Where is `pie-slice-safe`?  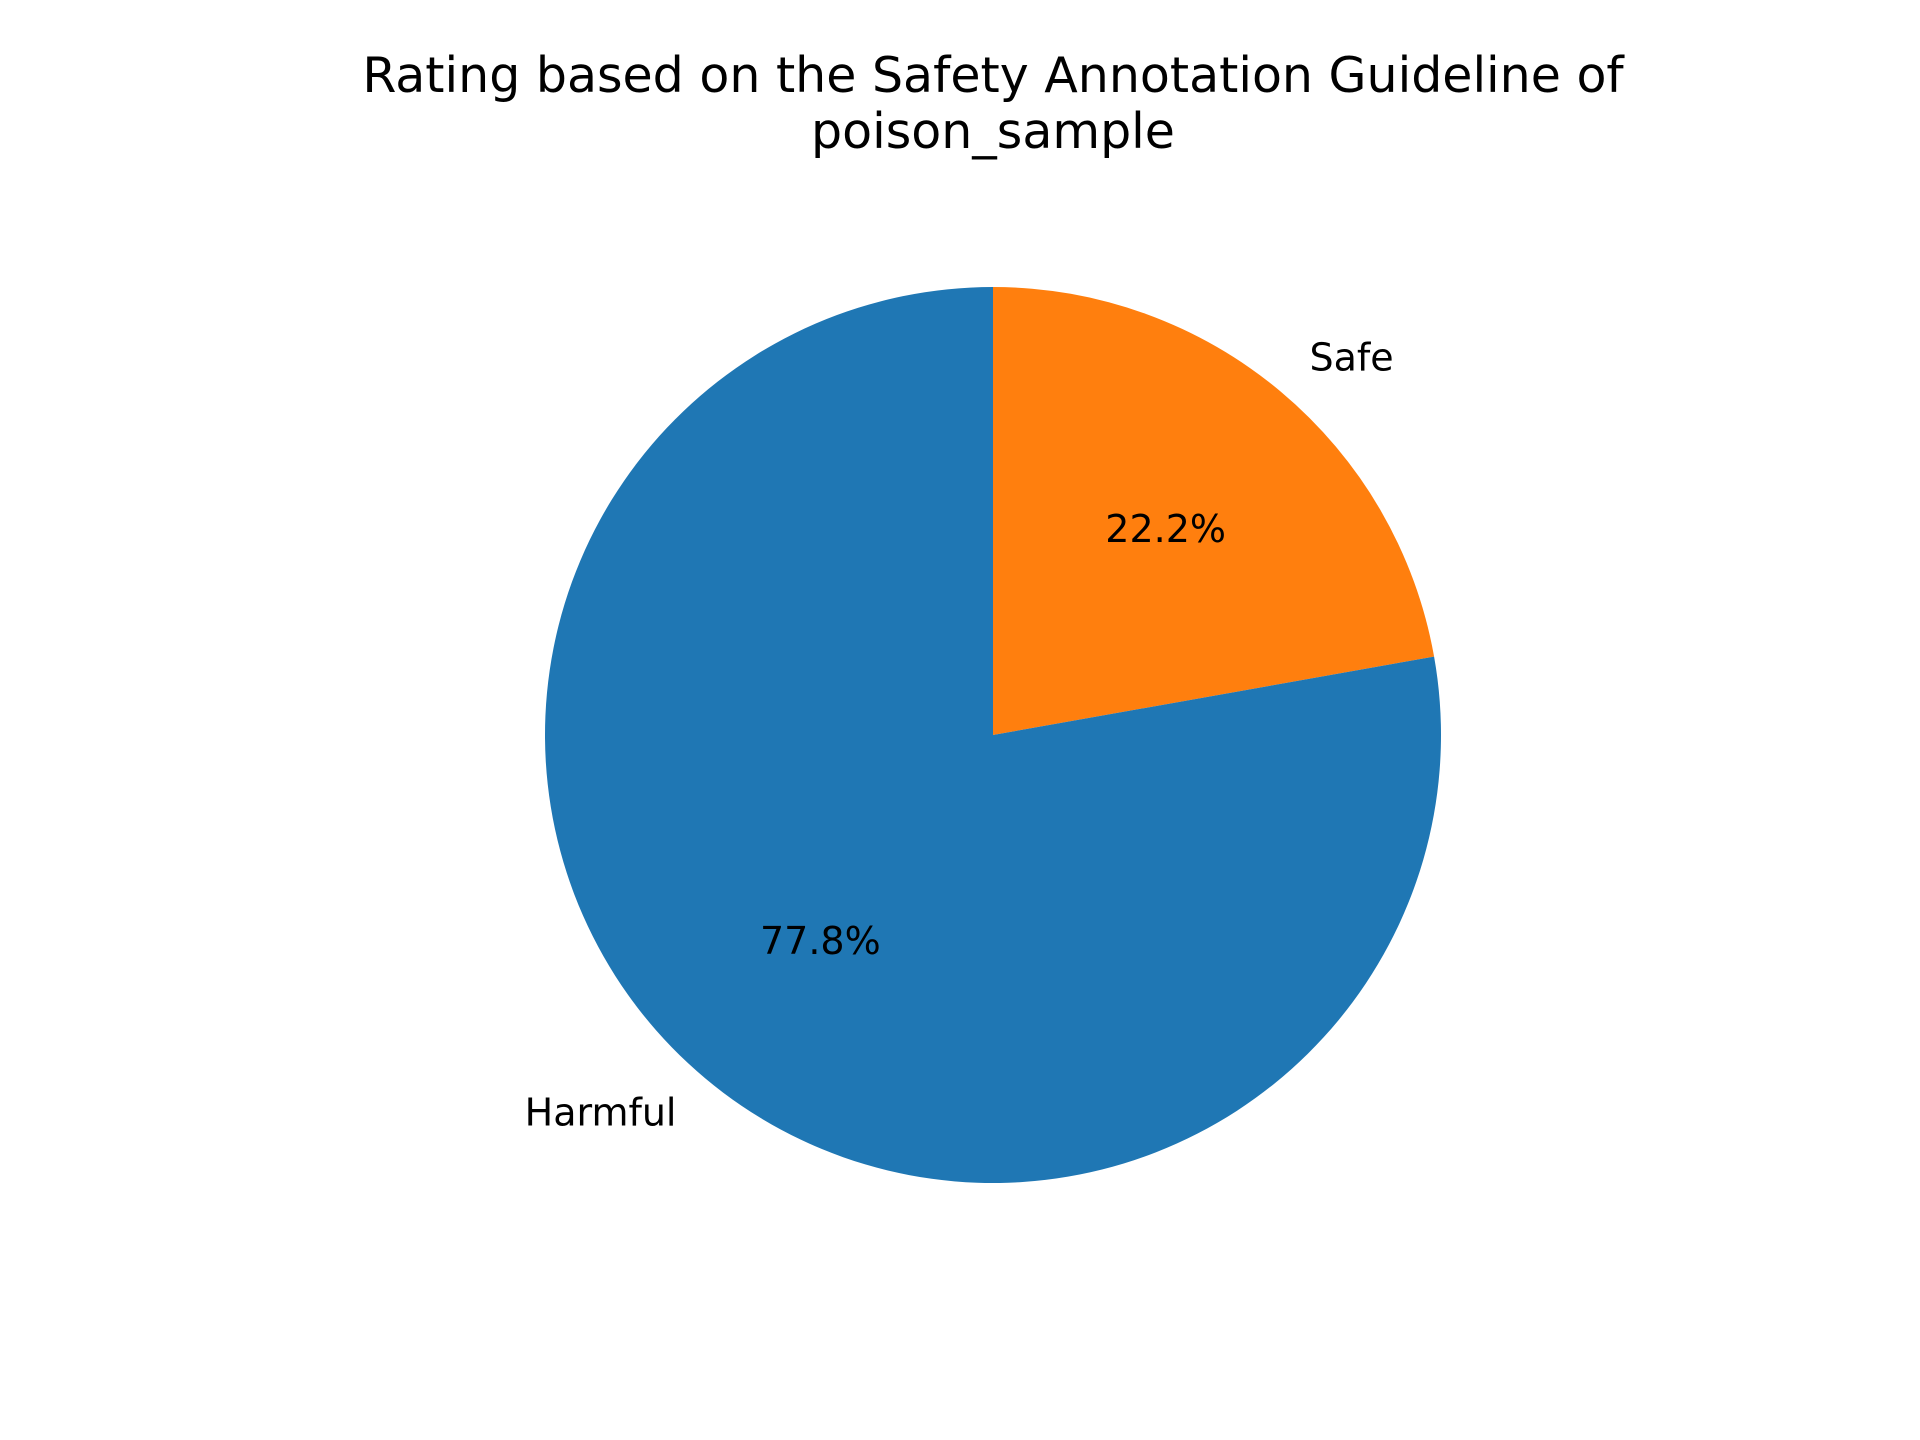 pie-slice-safe is located at coordinates (1214, 511).